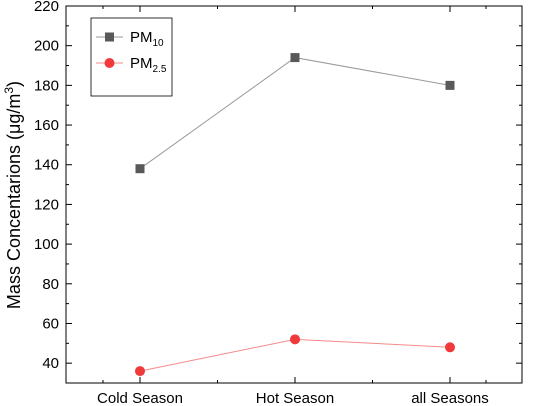 This screenshot has height=406, width=533. Describe the element at coordinates (46, 244) in the screenshot. I see `y-tick-label: 100` at that location.